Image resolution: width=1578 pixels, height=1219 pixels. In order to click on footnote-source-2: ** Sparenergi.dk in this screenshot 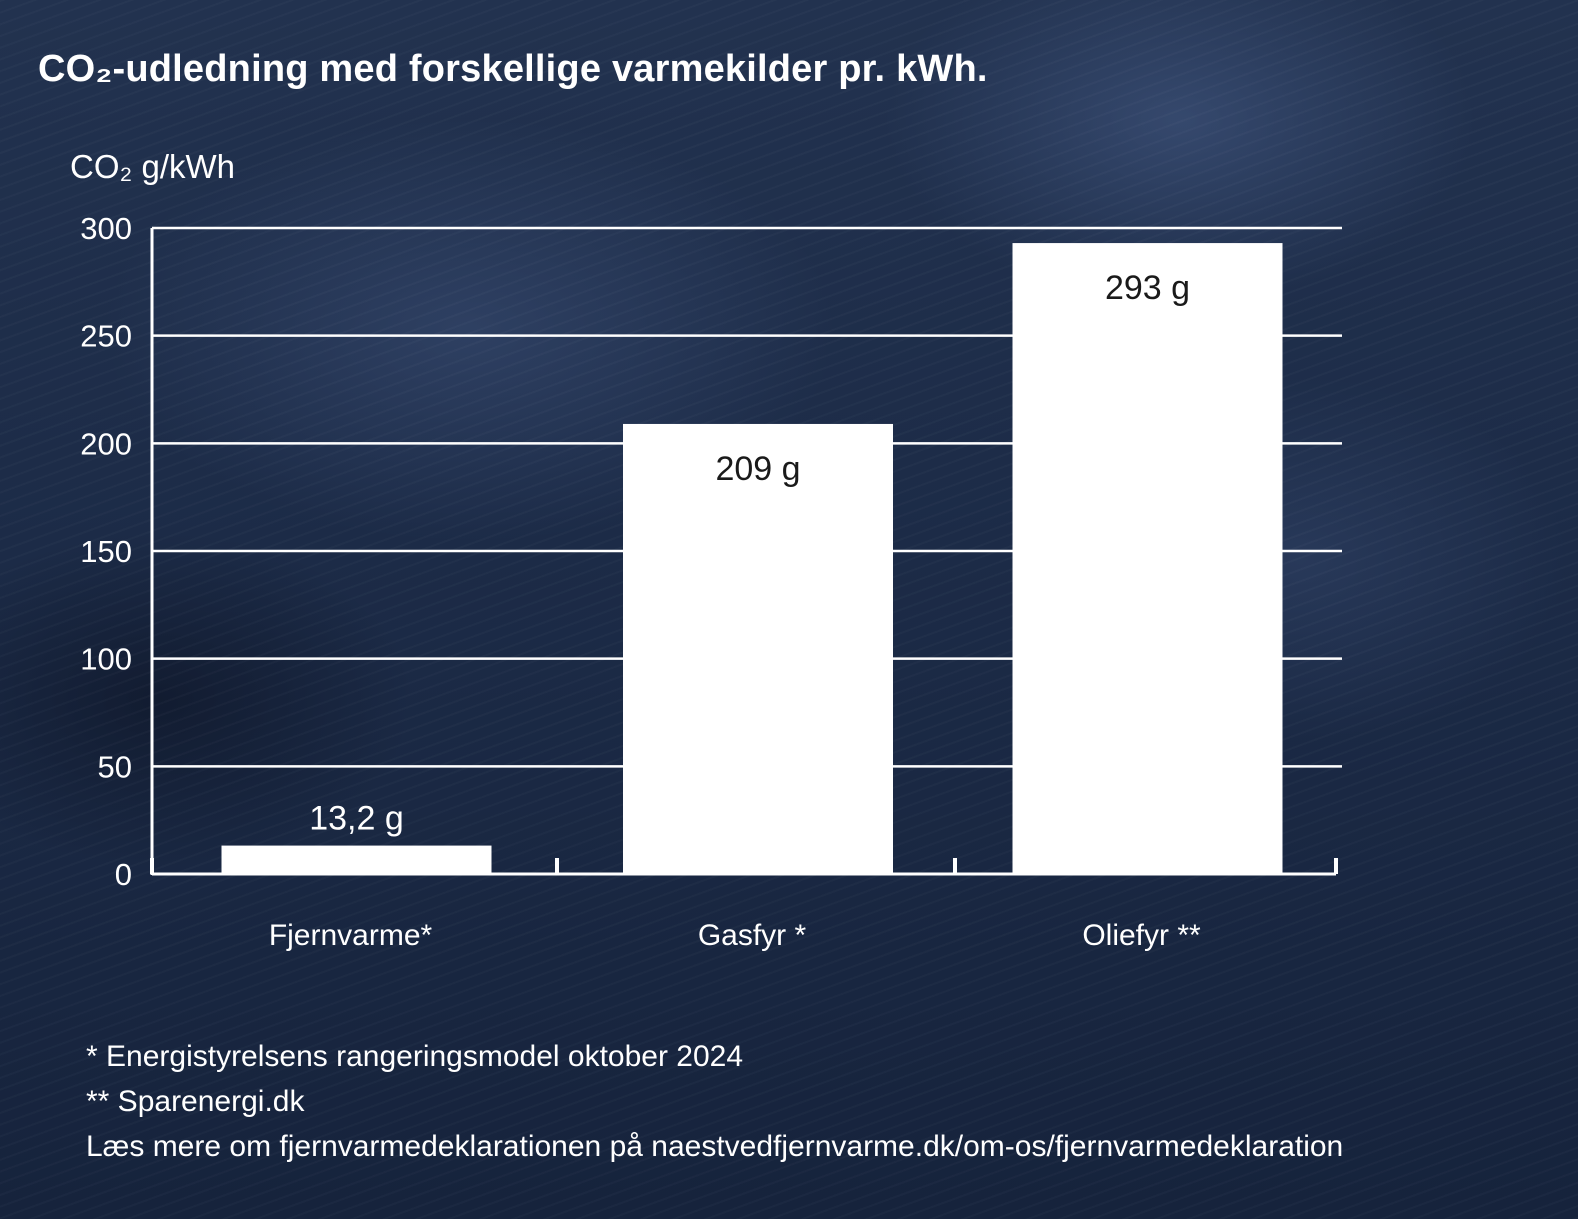, I will do `click(195, 1101)`.